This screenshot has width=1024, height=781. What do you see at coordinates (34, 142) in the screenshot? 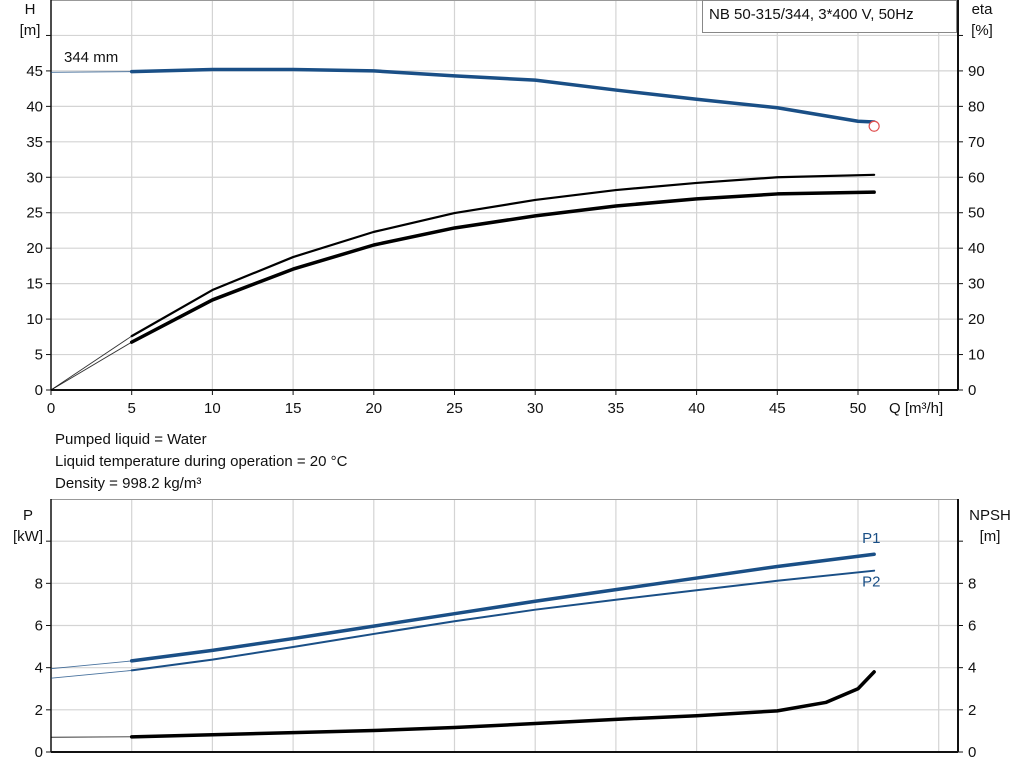
I see `hq-y-tick-label: 35` at bounding box center [34, 142].